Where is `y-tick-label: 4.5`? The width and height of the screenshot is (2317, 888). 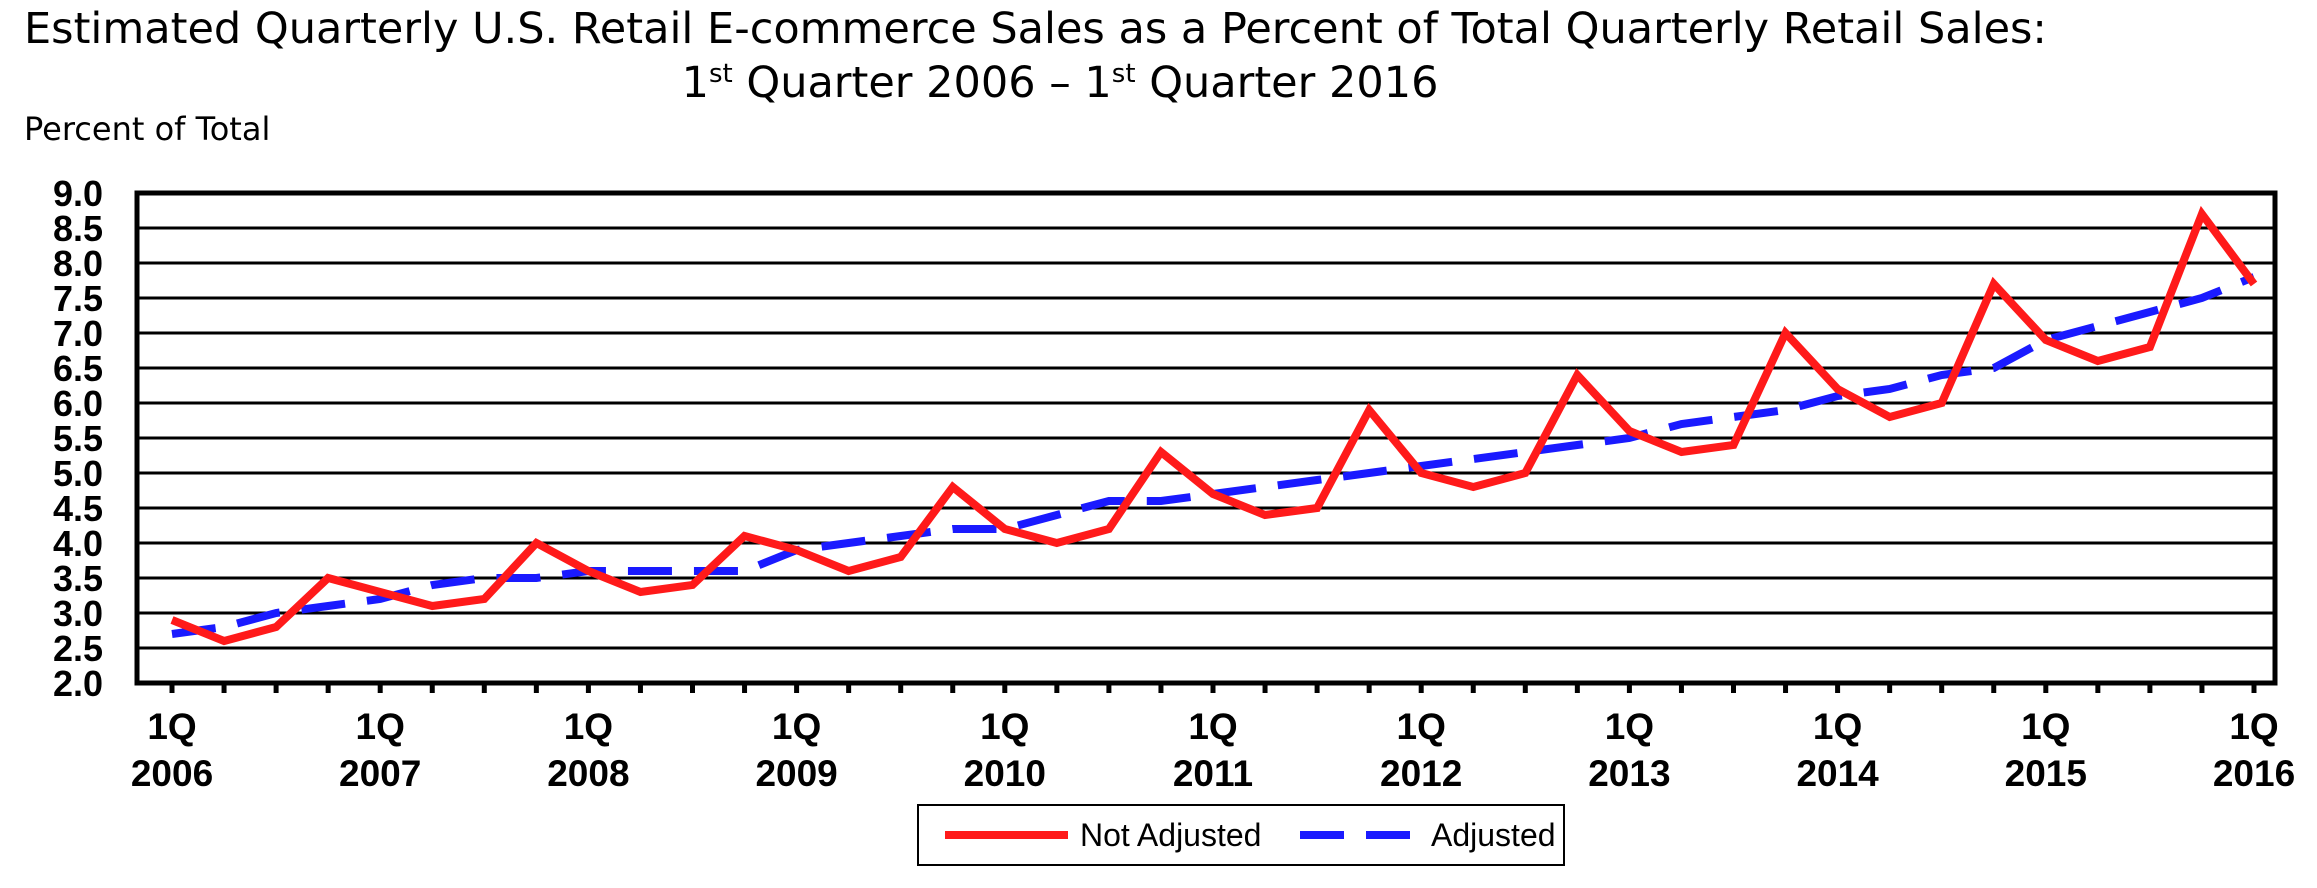 y-tick-label: 4.5 is located at coordinates (78, 508).